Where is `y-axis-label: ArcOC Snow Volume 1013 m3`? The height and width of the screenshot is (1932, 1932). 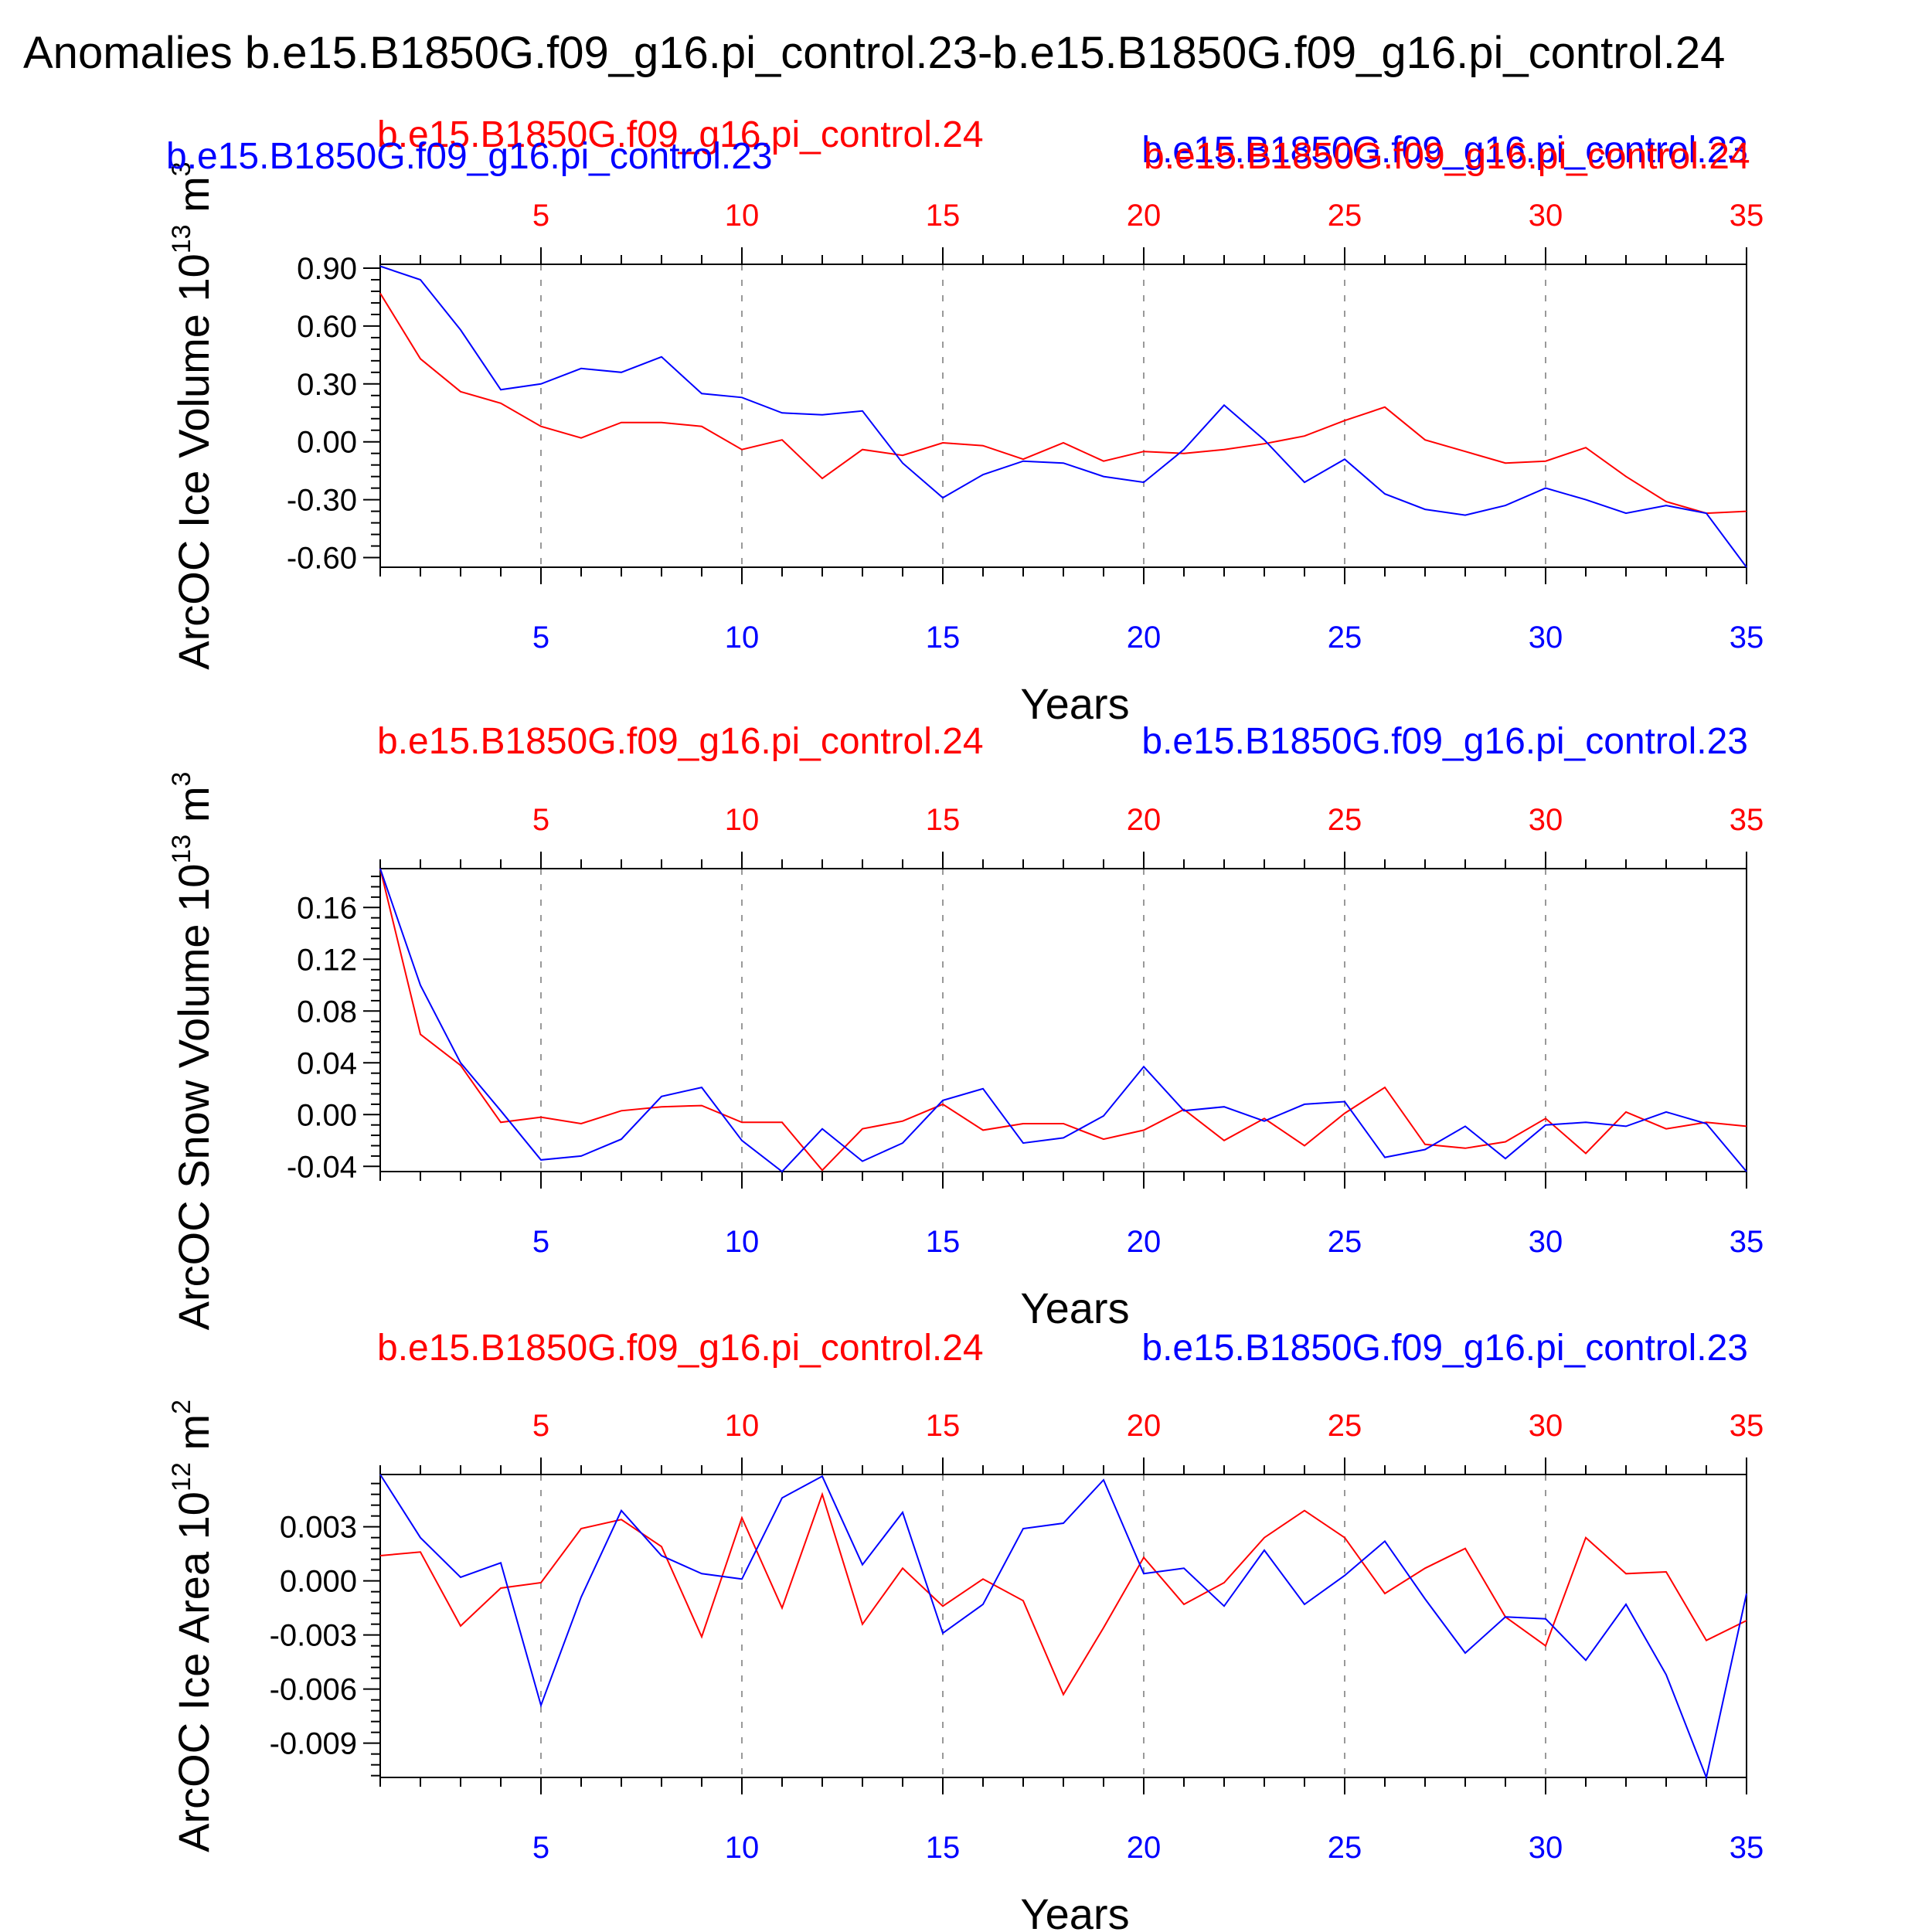 y-axis-label: ArcOC Snow Volume 1013 m3 is located at coordinates (192, 1051).